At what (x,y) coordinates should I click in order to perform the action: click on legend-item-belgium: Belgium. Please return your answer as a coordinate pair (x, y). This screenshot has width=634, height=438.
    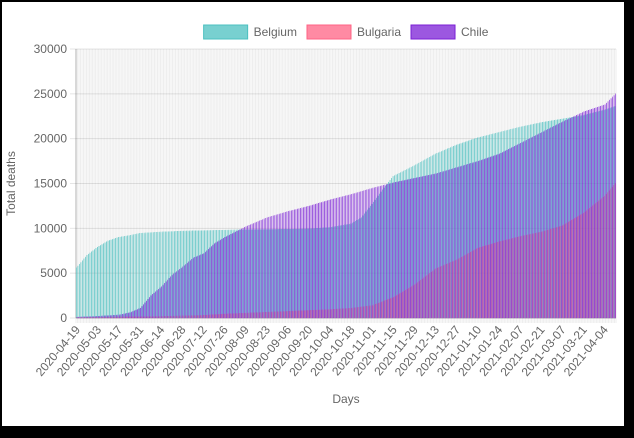
    Looking at the image, I should click on (250, 32).